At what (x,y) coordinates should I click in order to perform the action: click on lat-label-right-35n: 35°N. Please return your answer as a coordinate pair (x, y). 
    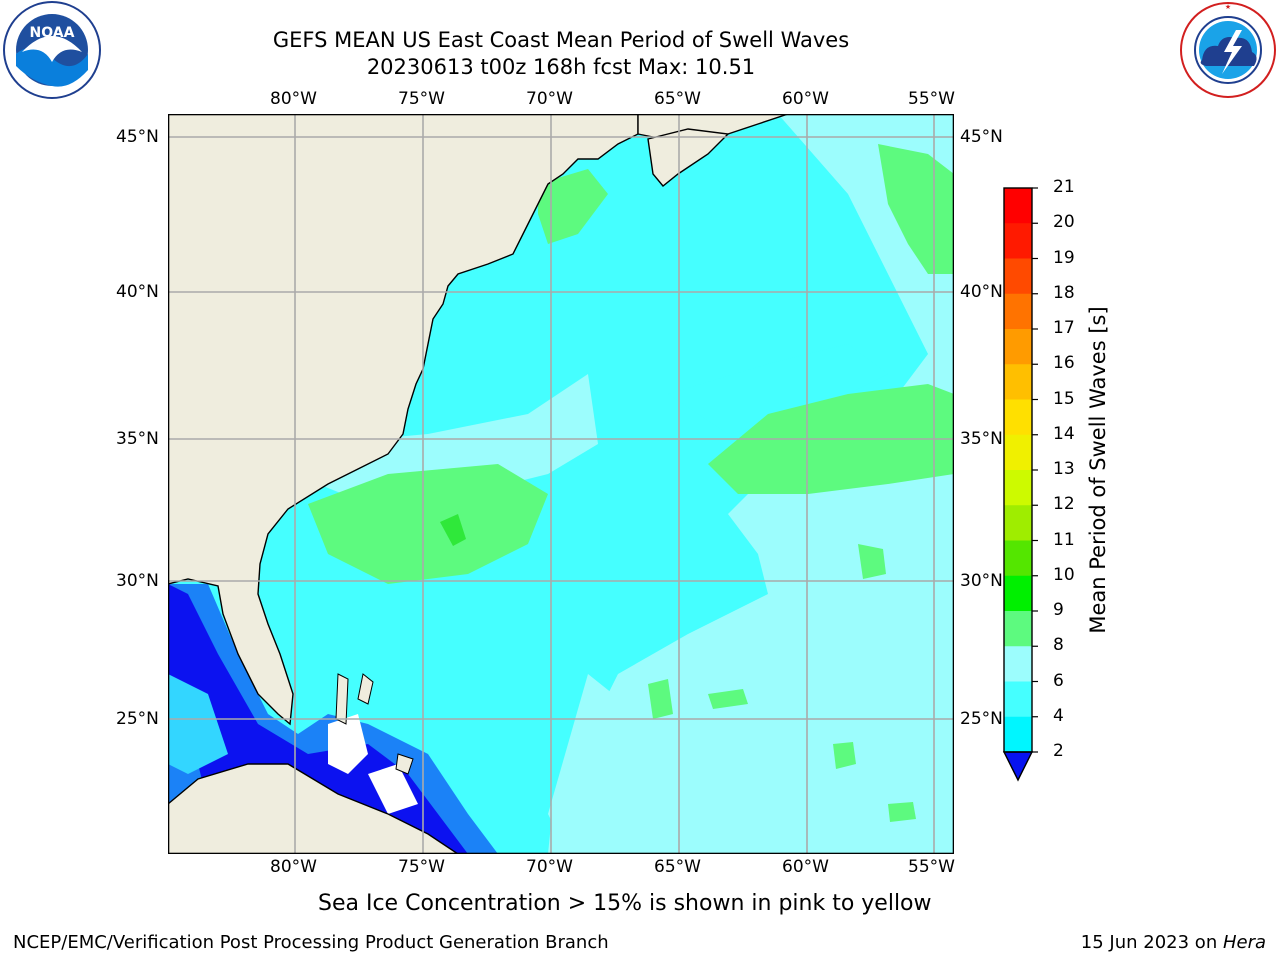
    Looking at the image, I should click on (981, 439).